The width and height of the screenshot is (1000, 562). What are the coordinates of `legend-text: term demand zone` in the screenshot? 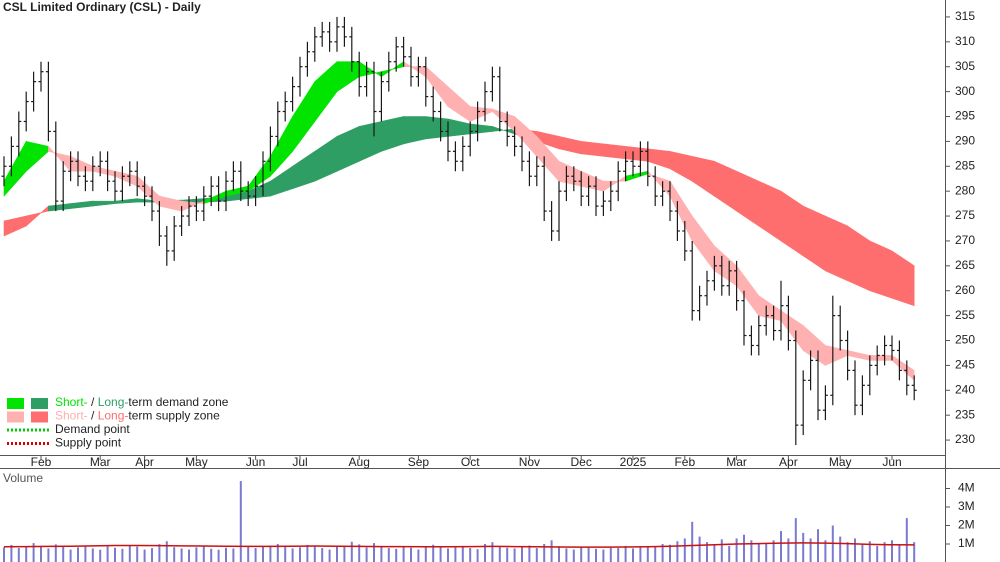 It's located at (178, 402).